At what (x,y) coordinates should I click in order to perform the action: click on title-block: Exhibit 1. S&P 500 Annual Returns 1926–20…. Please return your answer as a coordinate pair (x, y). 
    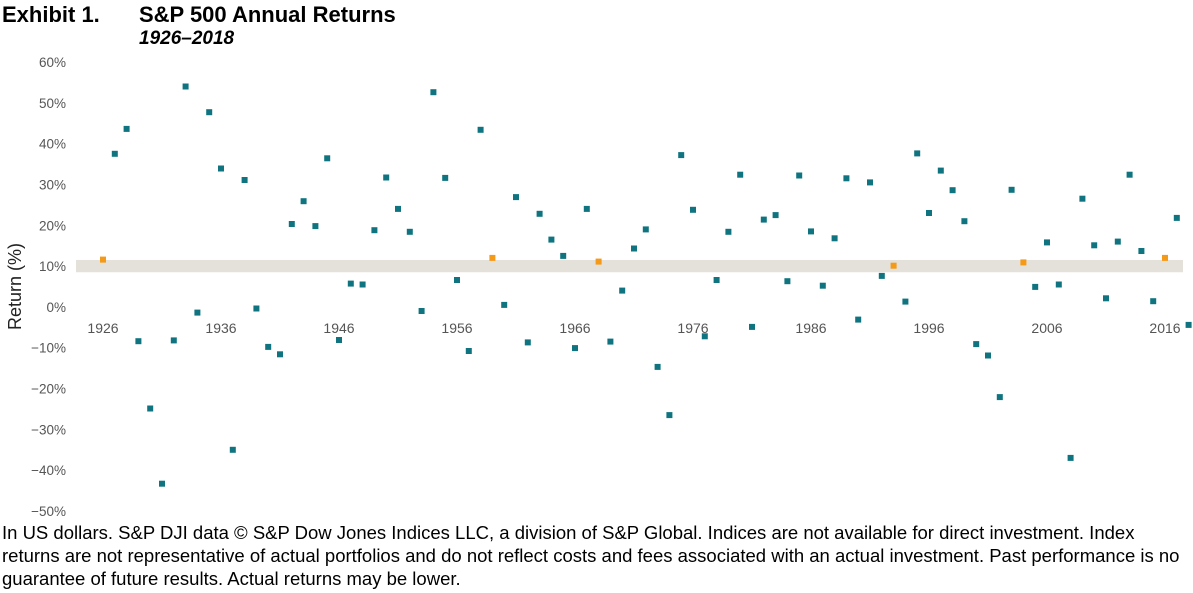
    Looking at the image, I should click on (199, 26).